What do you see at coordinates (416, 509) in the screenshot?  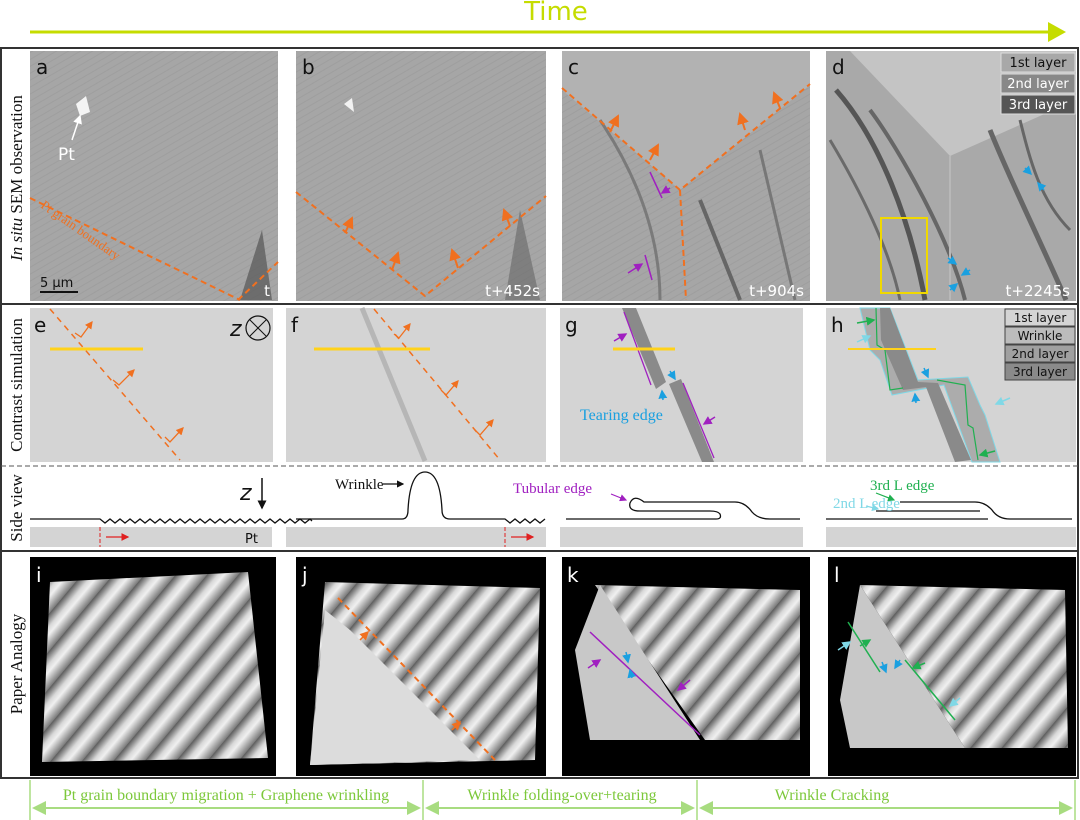 I see `side-view-f: Wrinkle` at bounding box center [416, 509].